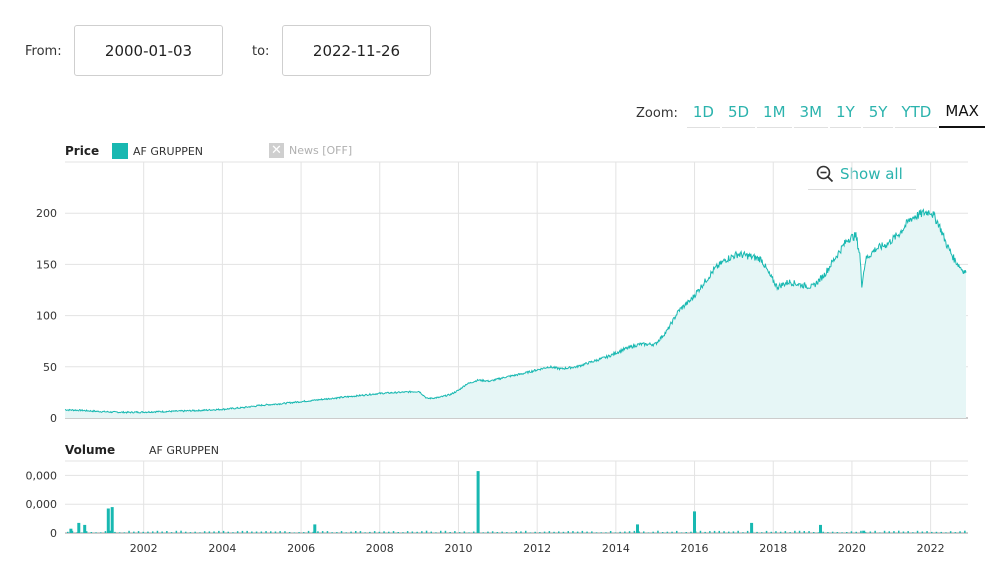  Describe the element at coordinates (46, 316) in the screenshot. I see `price-y-axis: 0 50 100 150 200` at that location.